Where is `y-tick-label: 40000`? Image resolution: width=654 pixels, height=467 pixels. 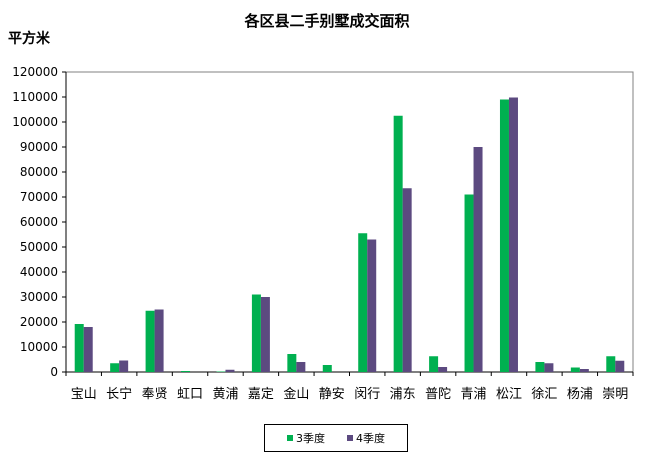
y-tick-label: 40000 is located at coordinates (39, 272).